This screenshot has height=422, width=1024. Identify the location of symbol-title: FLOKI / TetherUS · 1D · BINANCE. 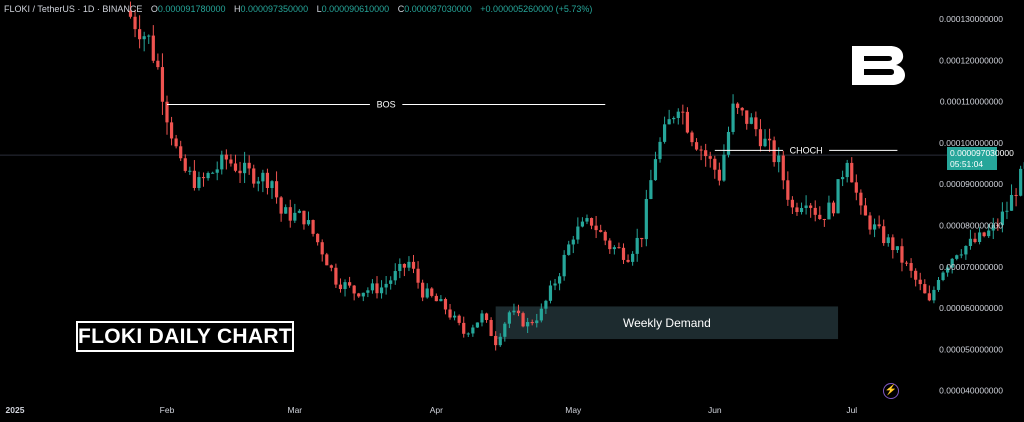
(73, 9).